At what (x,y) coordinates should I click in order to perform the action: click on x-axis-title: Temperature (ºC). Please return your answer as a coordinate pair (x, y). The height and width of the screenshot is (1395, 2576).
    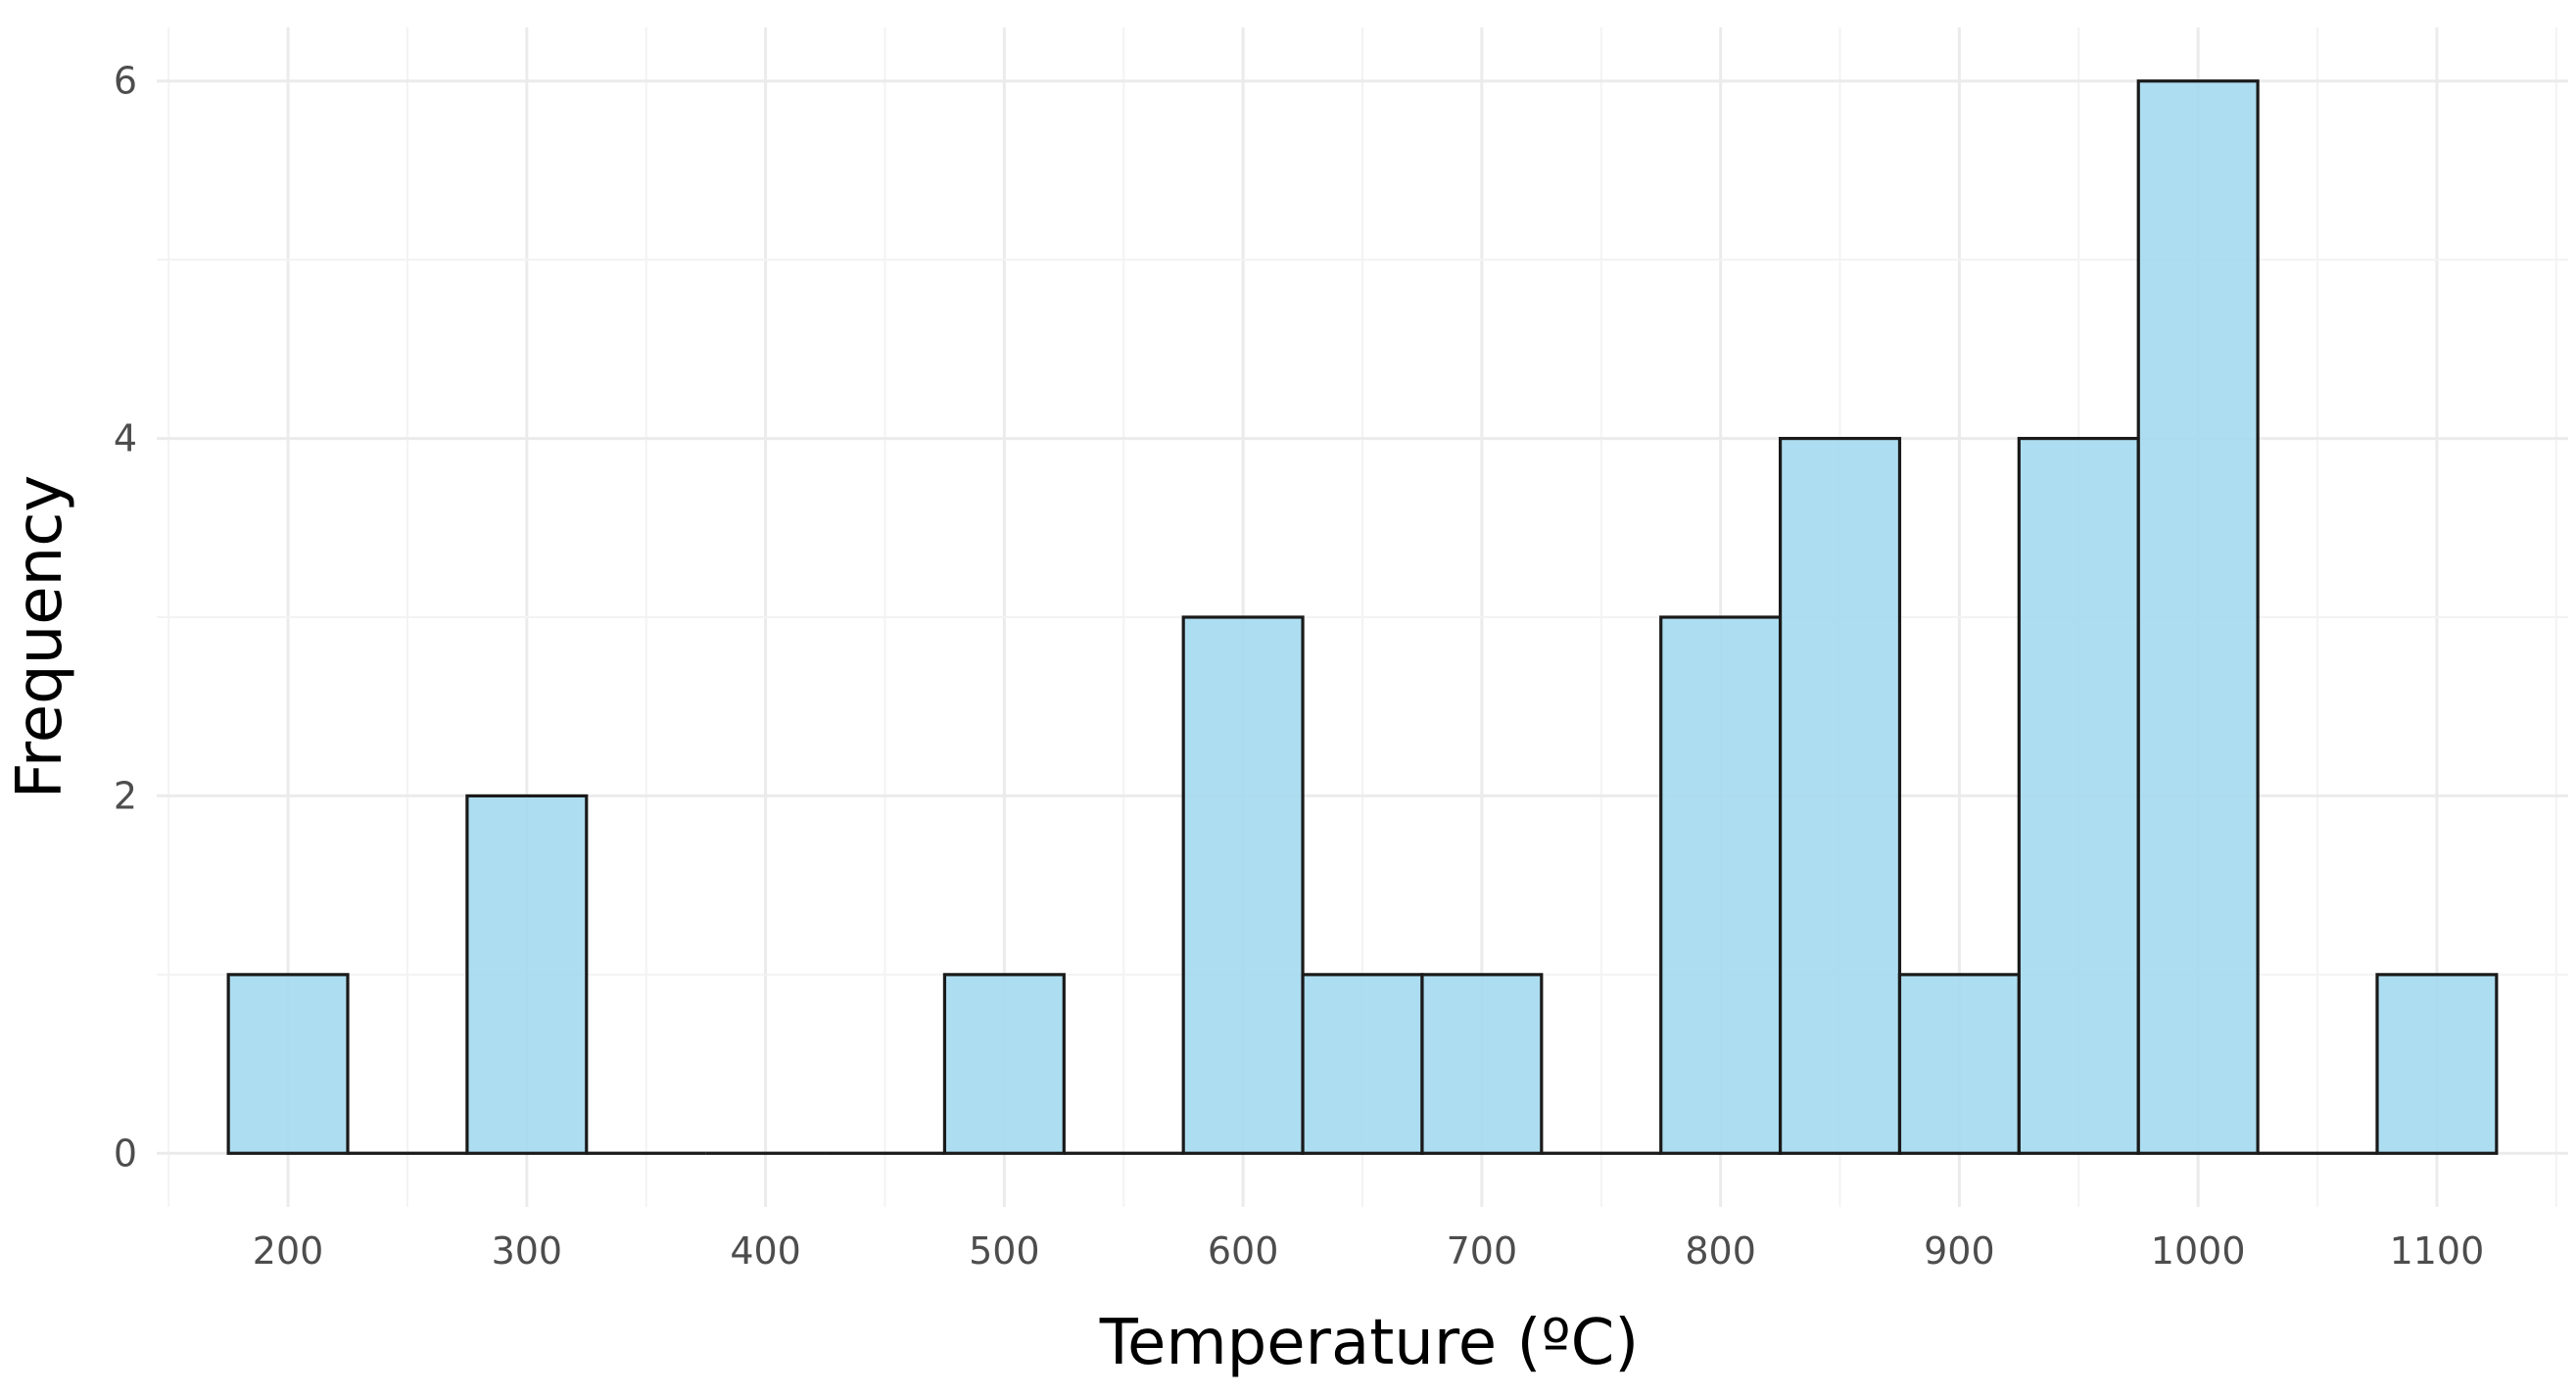
    Looking at the image, I should click on (1369, 1343).